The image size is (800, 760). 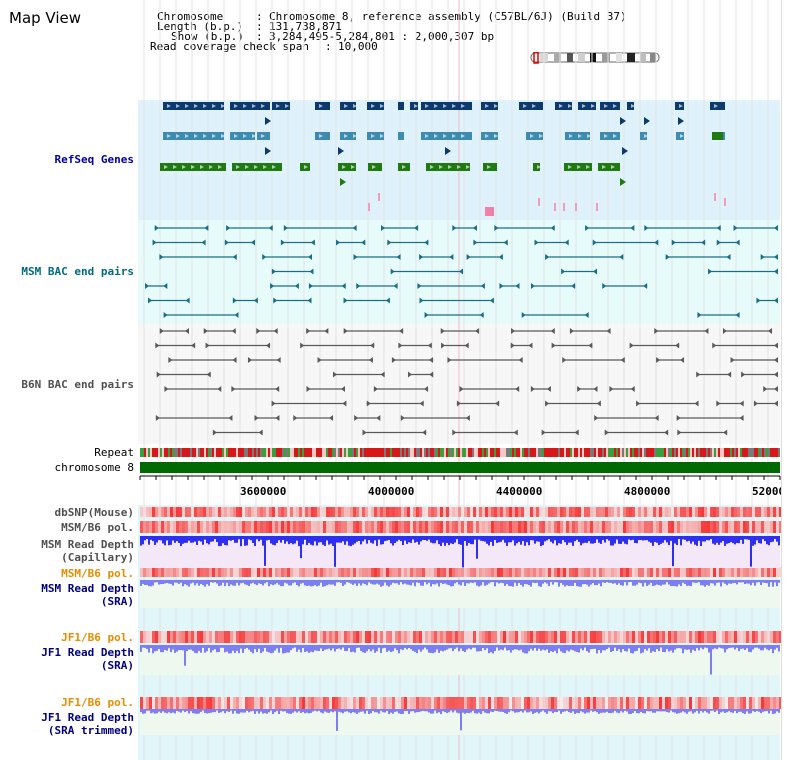 I want to click on msm-b6-pol-2-label: MSM/B6 pol., so click(x=97, y=573).